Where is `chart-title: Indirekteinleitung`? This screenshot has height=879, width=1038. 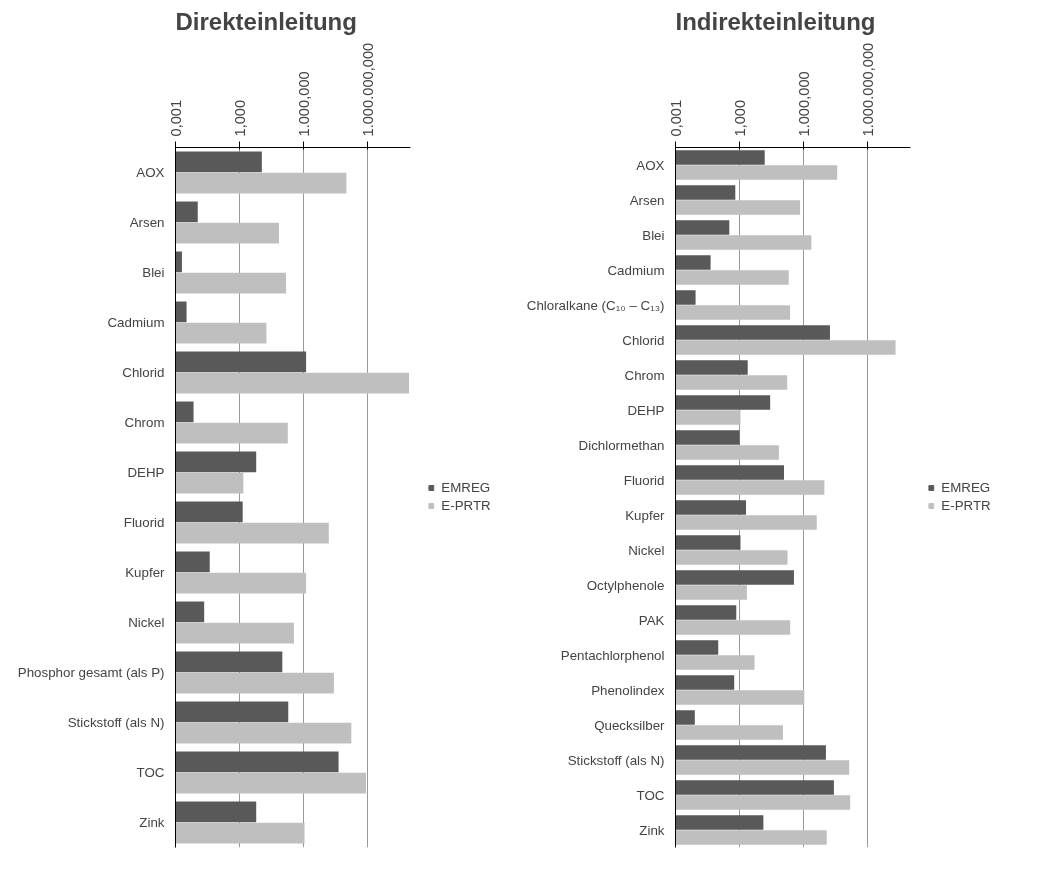
chart-title: Indirekteinleitung is located at coordinates (775, 21).